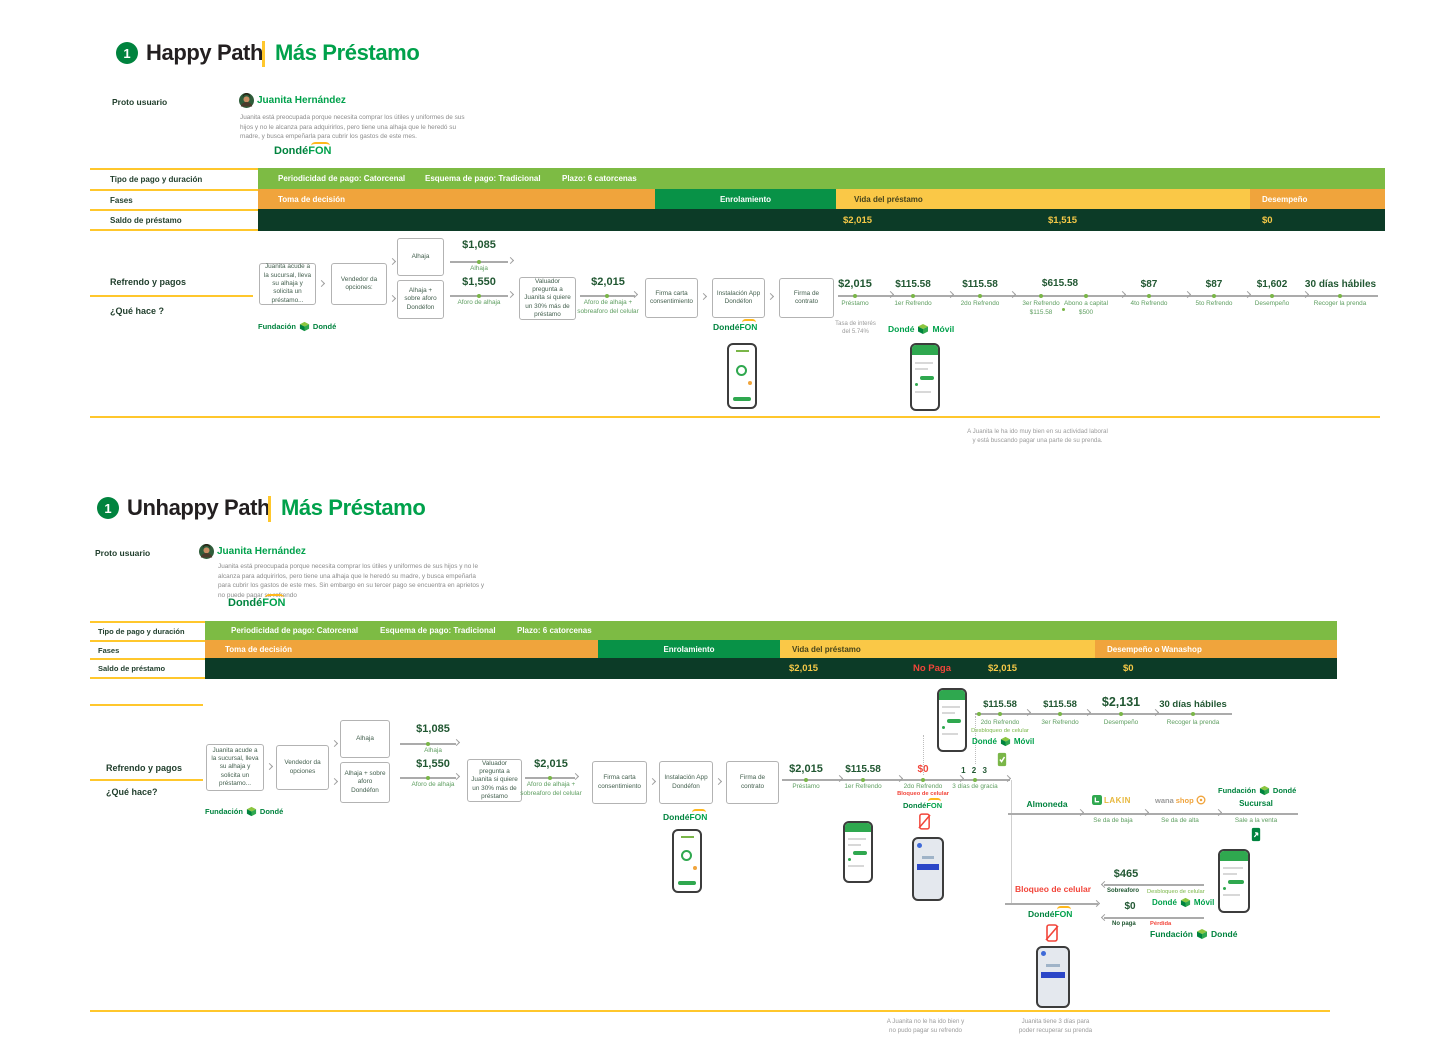 This screenshot has width=1452, height=1050. Describe the element at coordinates (1256, 803) in the screenshot. I see `label-sucursal: Sucursal` at that location.